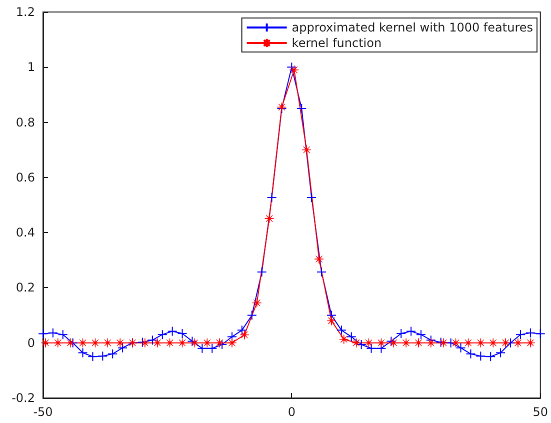  I want to click on y-tick-label: 0, so click(31, 343).